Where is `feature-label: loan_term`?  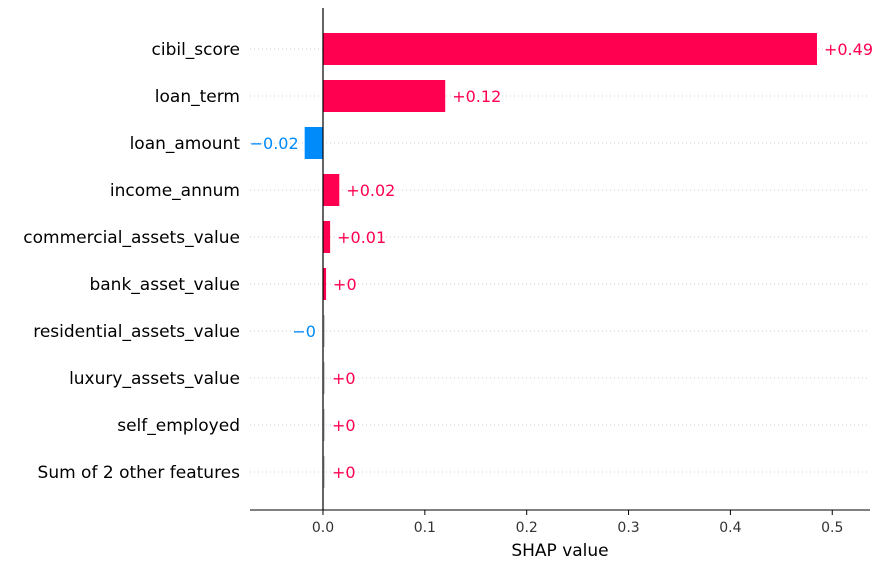 feature-label: loan_term is located at coordinates (197, 97).